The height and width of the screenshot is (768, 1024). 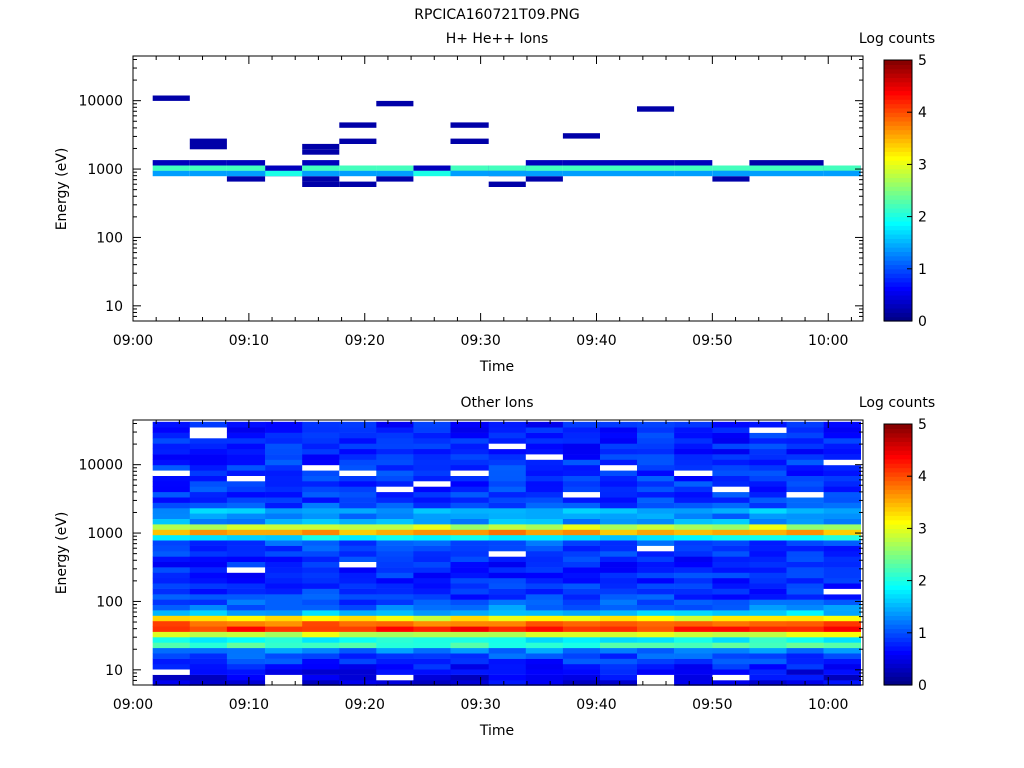 I want to click on y-tick-label: 100, so click(x=109, y=602).